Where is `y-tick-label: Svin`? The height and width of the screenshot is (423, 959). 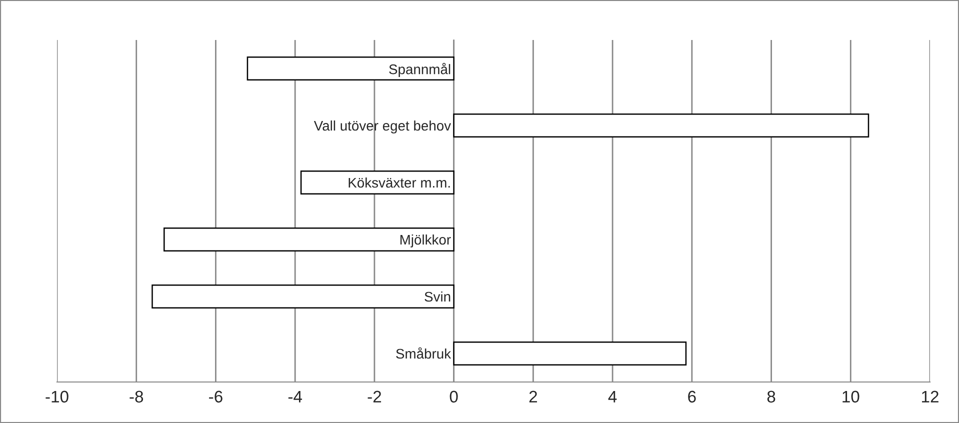
y-tick-label: Svin is located at coordinates (437, 296).